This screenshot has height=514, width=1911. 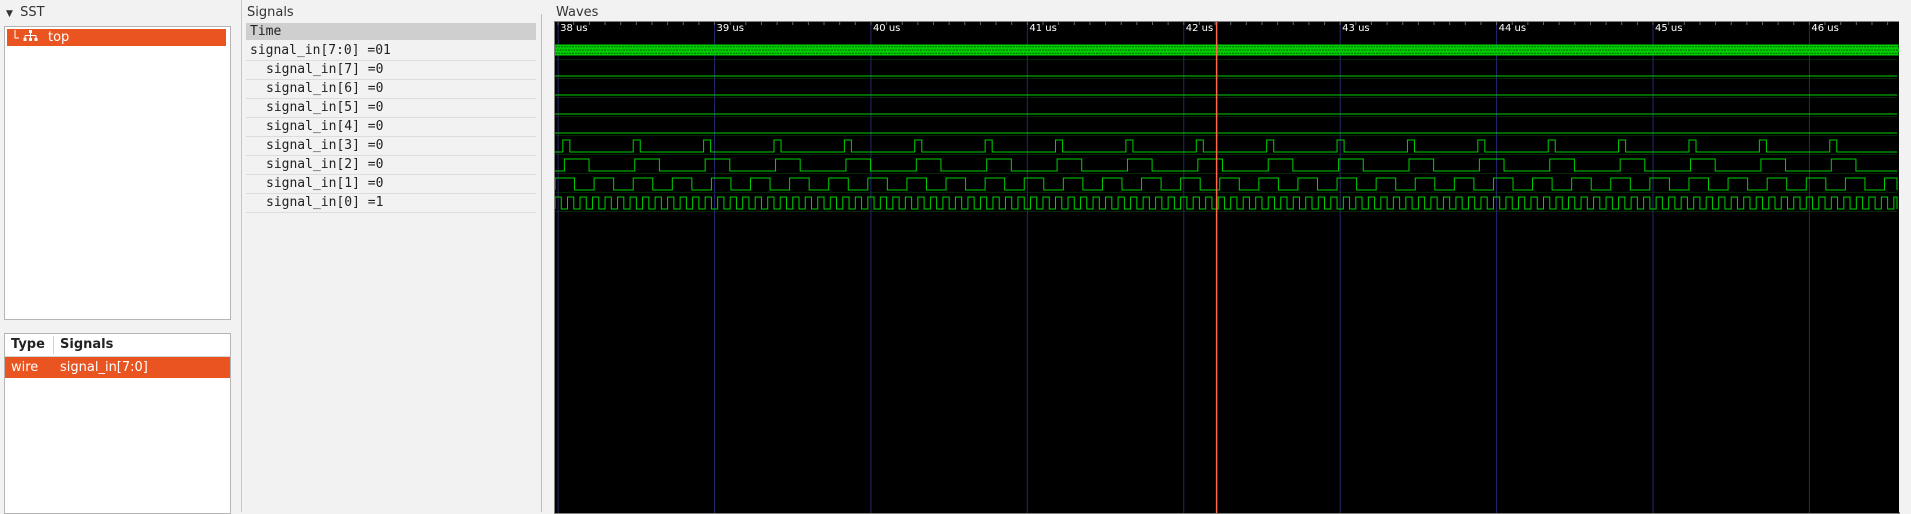 I want to click on signal-name: signal_in[2], so click(x=313, y=164).